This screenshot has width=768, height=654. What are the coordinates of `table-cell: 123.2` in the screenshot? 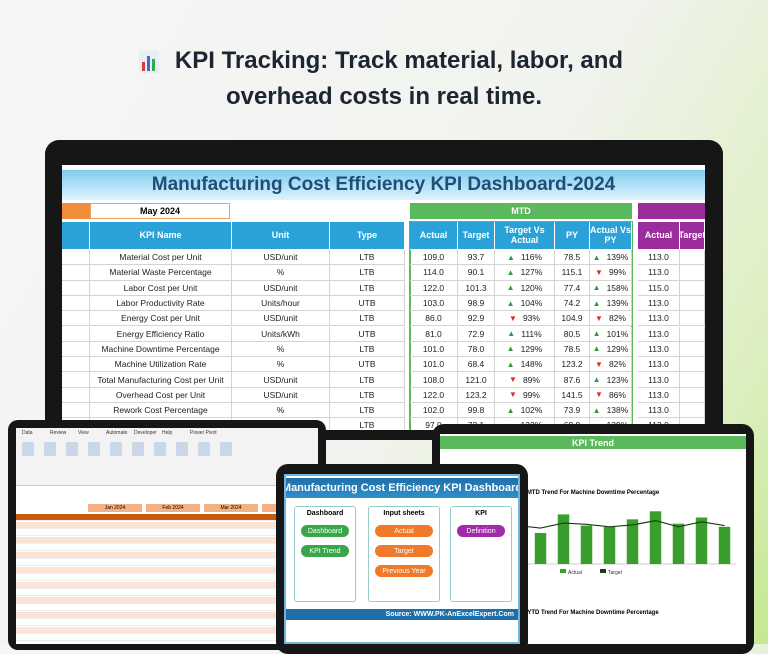 It's located at (476, 395).